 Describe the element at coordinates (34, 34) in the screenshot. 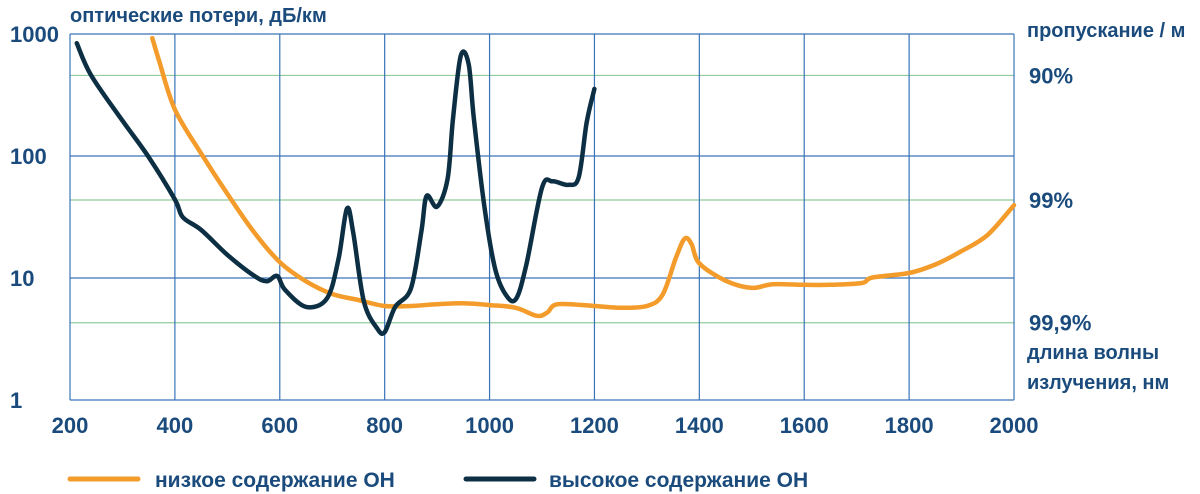

I see `y-tick-label-left: 1000` at that location.